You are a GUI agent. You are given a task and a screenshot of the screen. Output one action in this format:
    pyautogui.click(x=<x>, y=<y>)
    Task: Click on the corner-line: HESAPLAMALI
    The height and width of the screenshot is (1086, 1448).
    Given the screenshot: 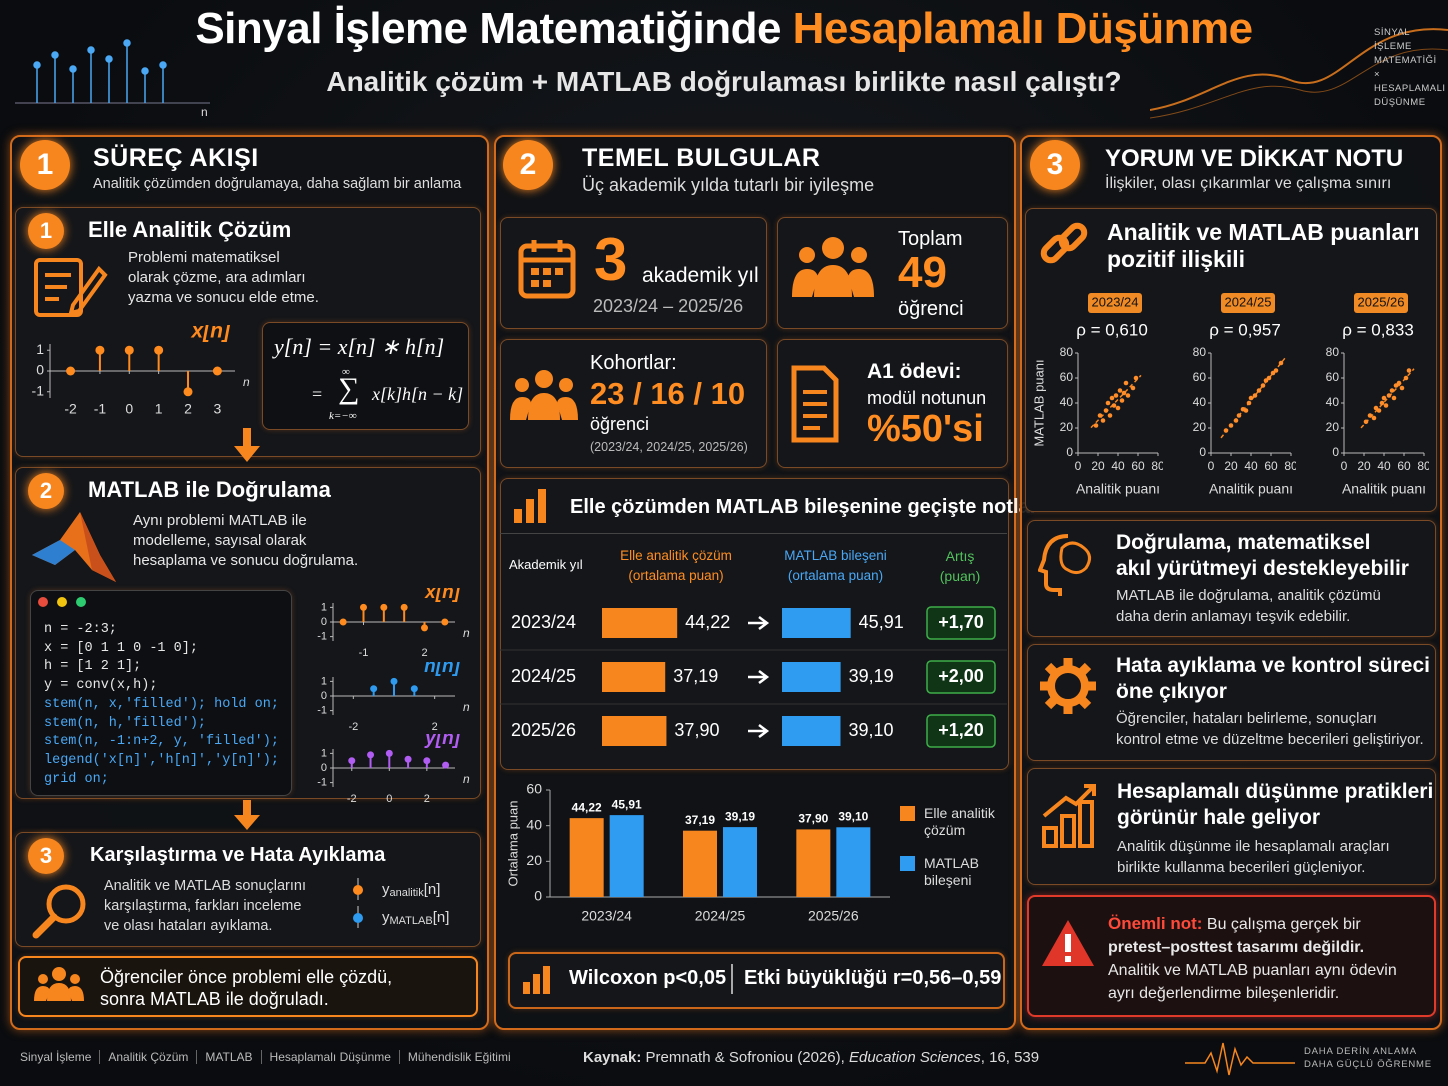 What is the action you would take?
    pyautogui.click(x=1410, y=88)
    